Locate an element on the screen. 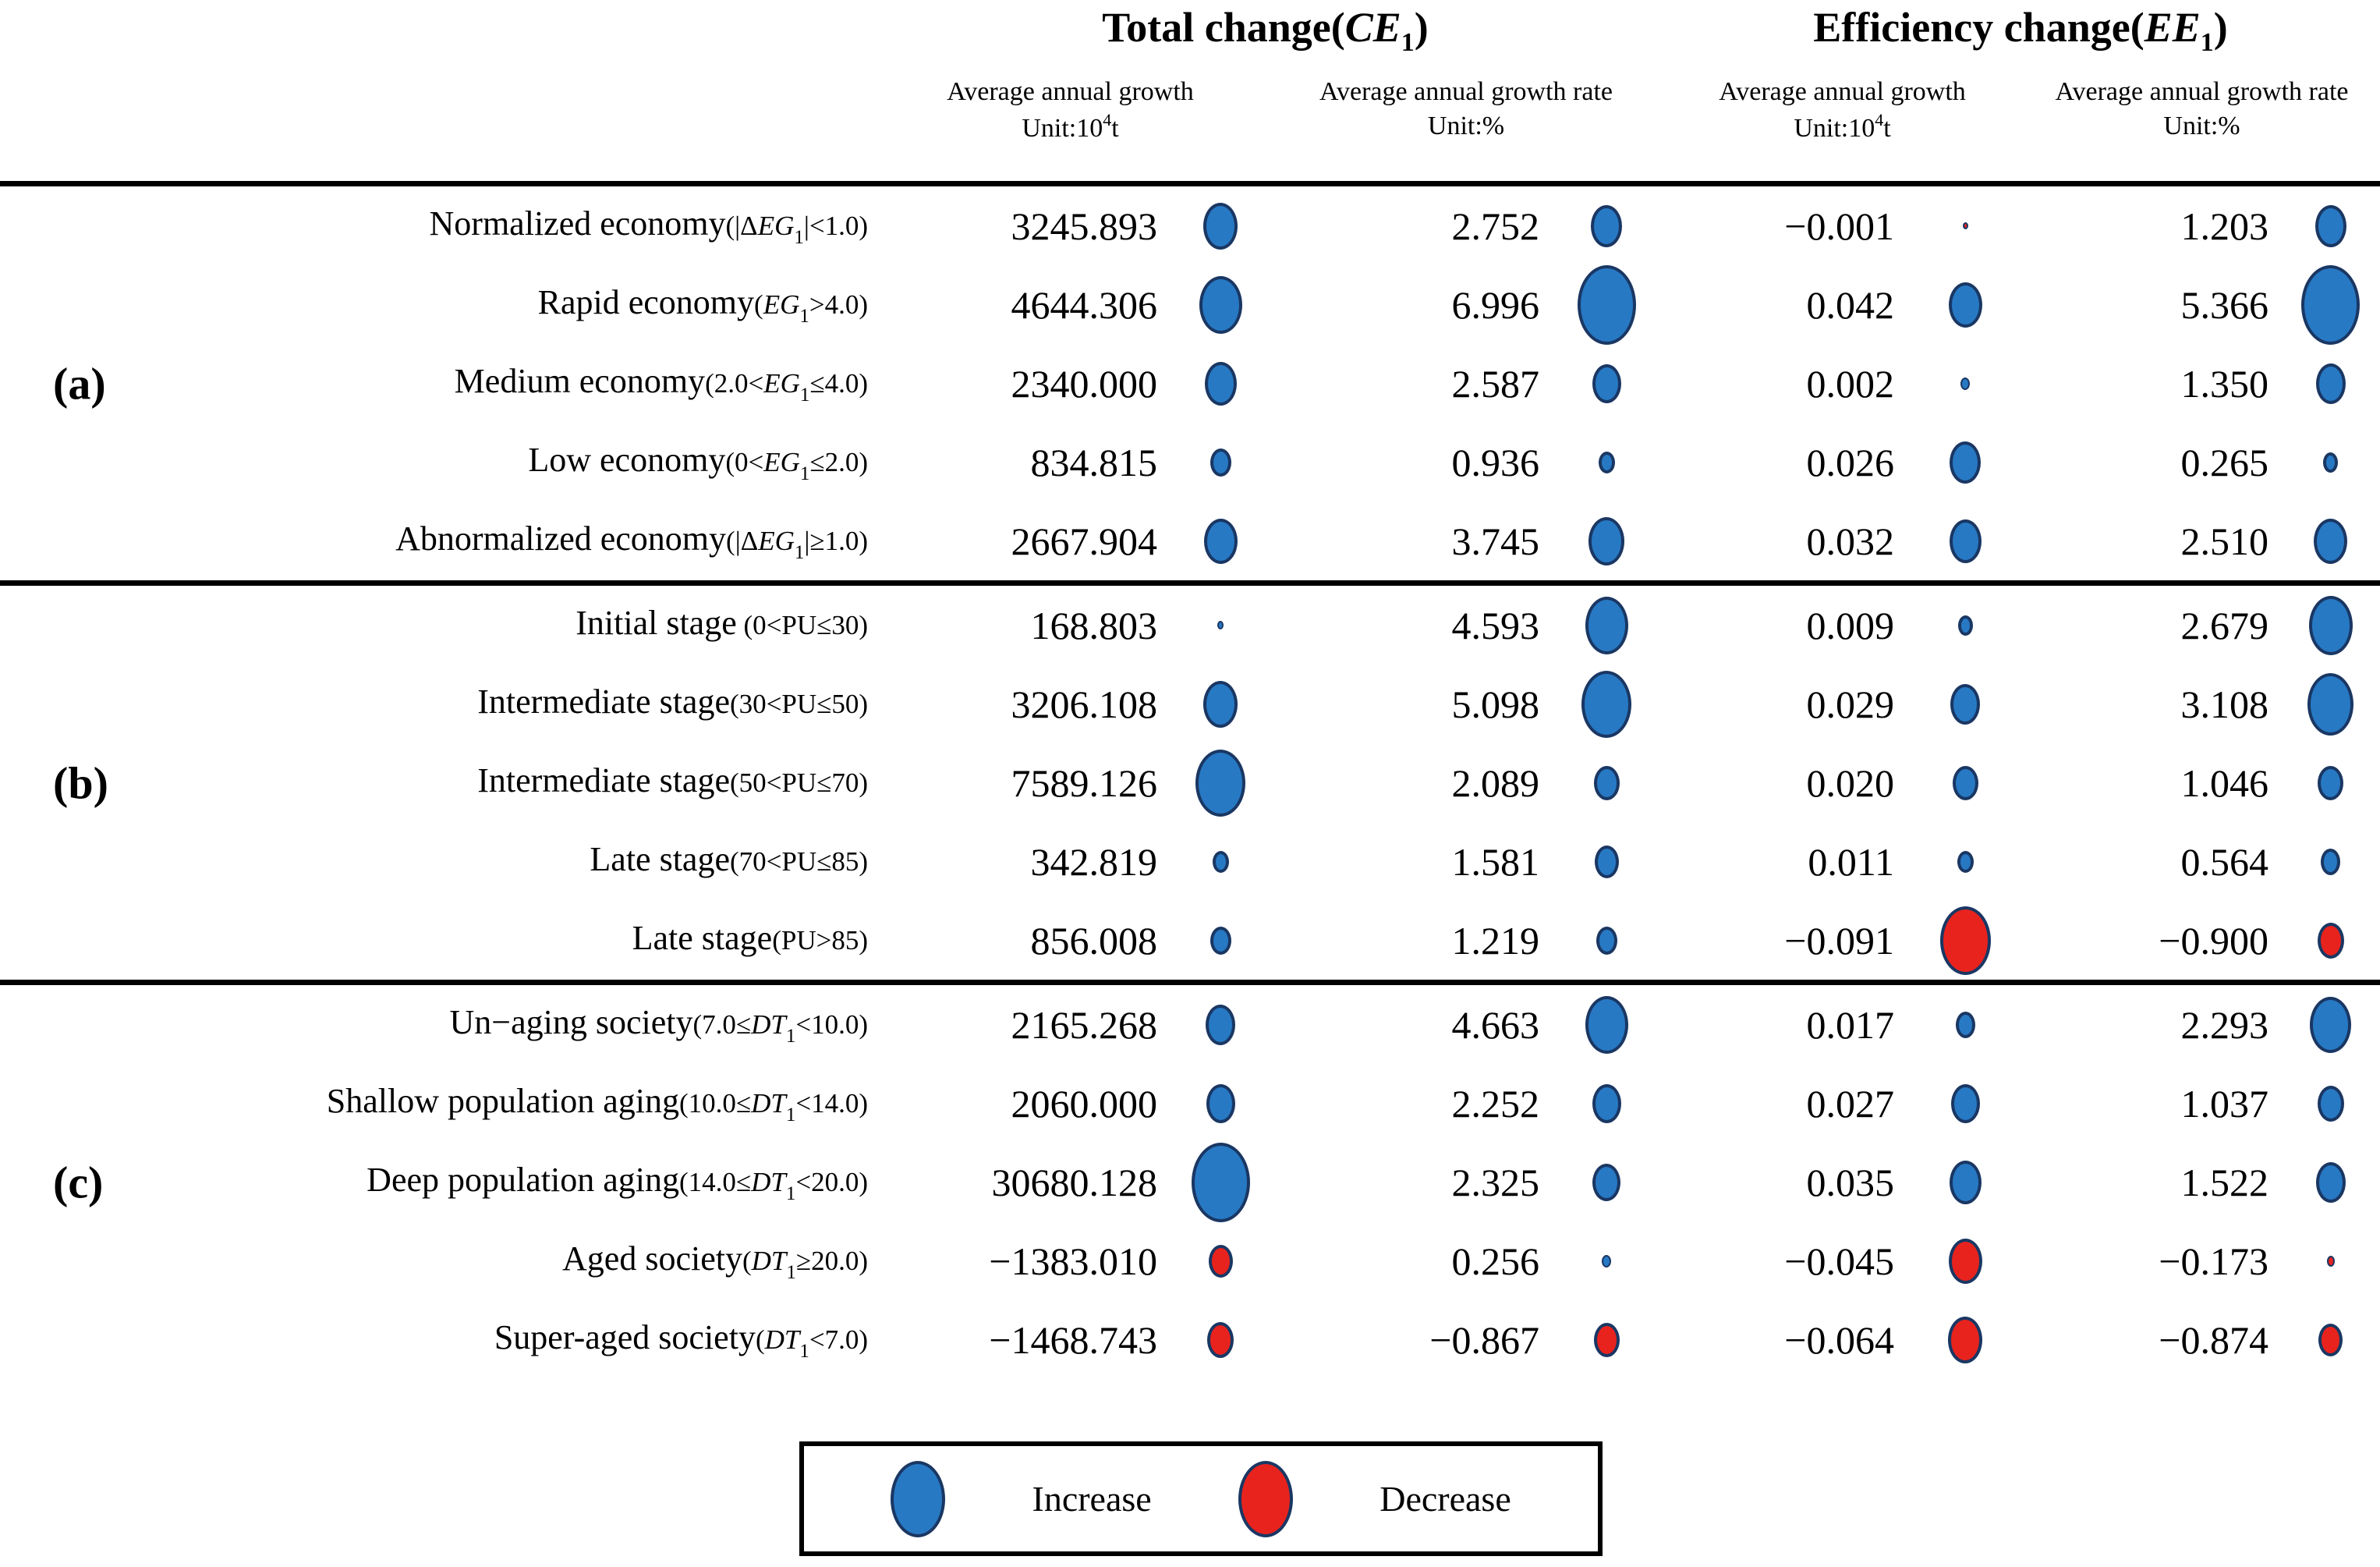 The height and width of the screenshot is (1567, 2380). row-label-variable: DT is located at coordinates (769, 1260).